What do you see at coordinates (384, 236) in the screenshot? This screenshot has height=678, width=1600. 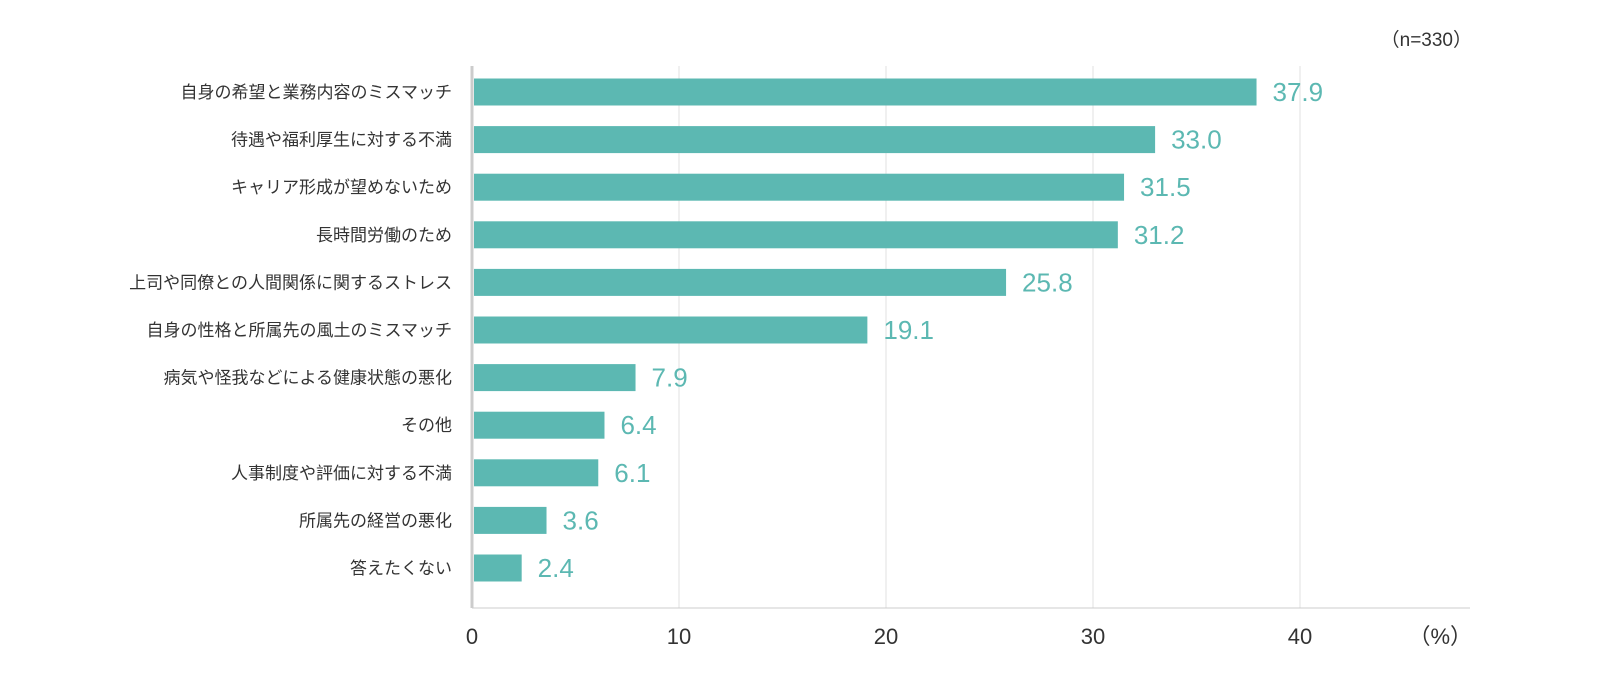 I see `category-label: 長時間労働のため` at bounding box center [384, 236].